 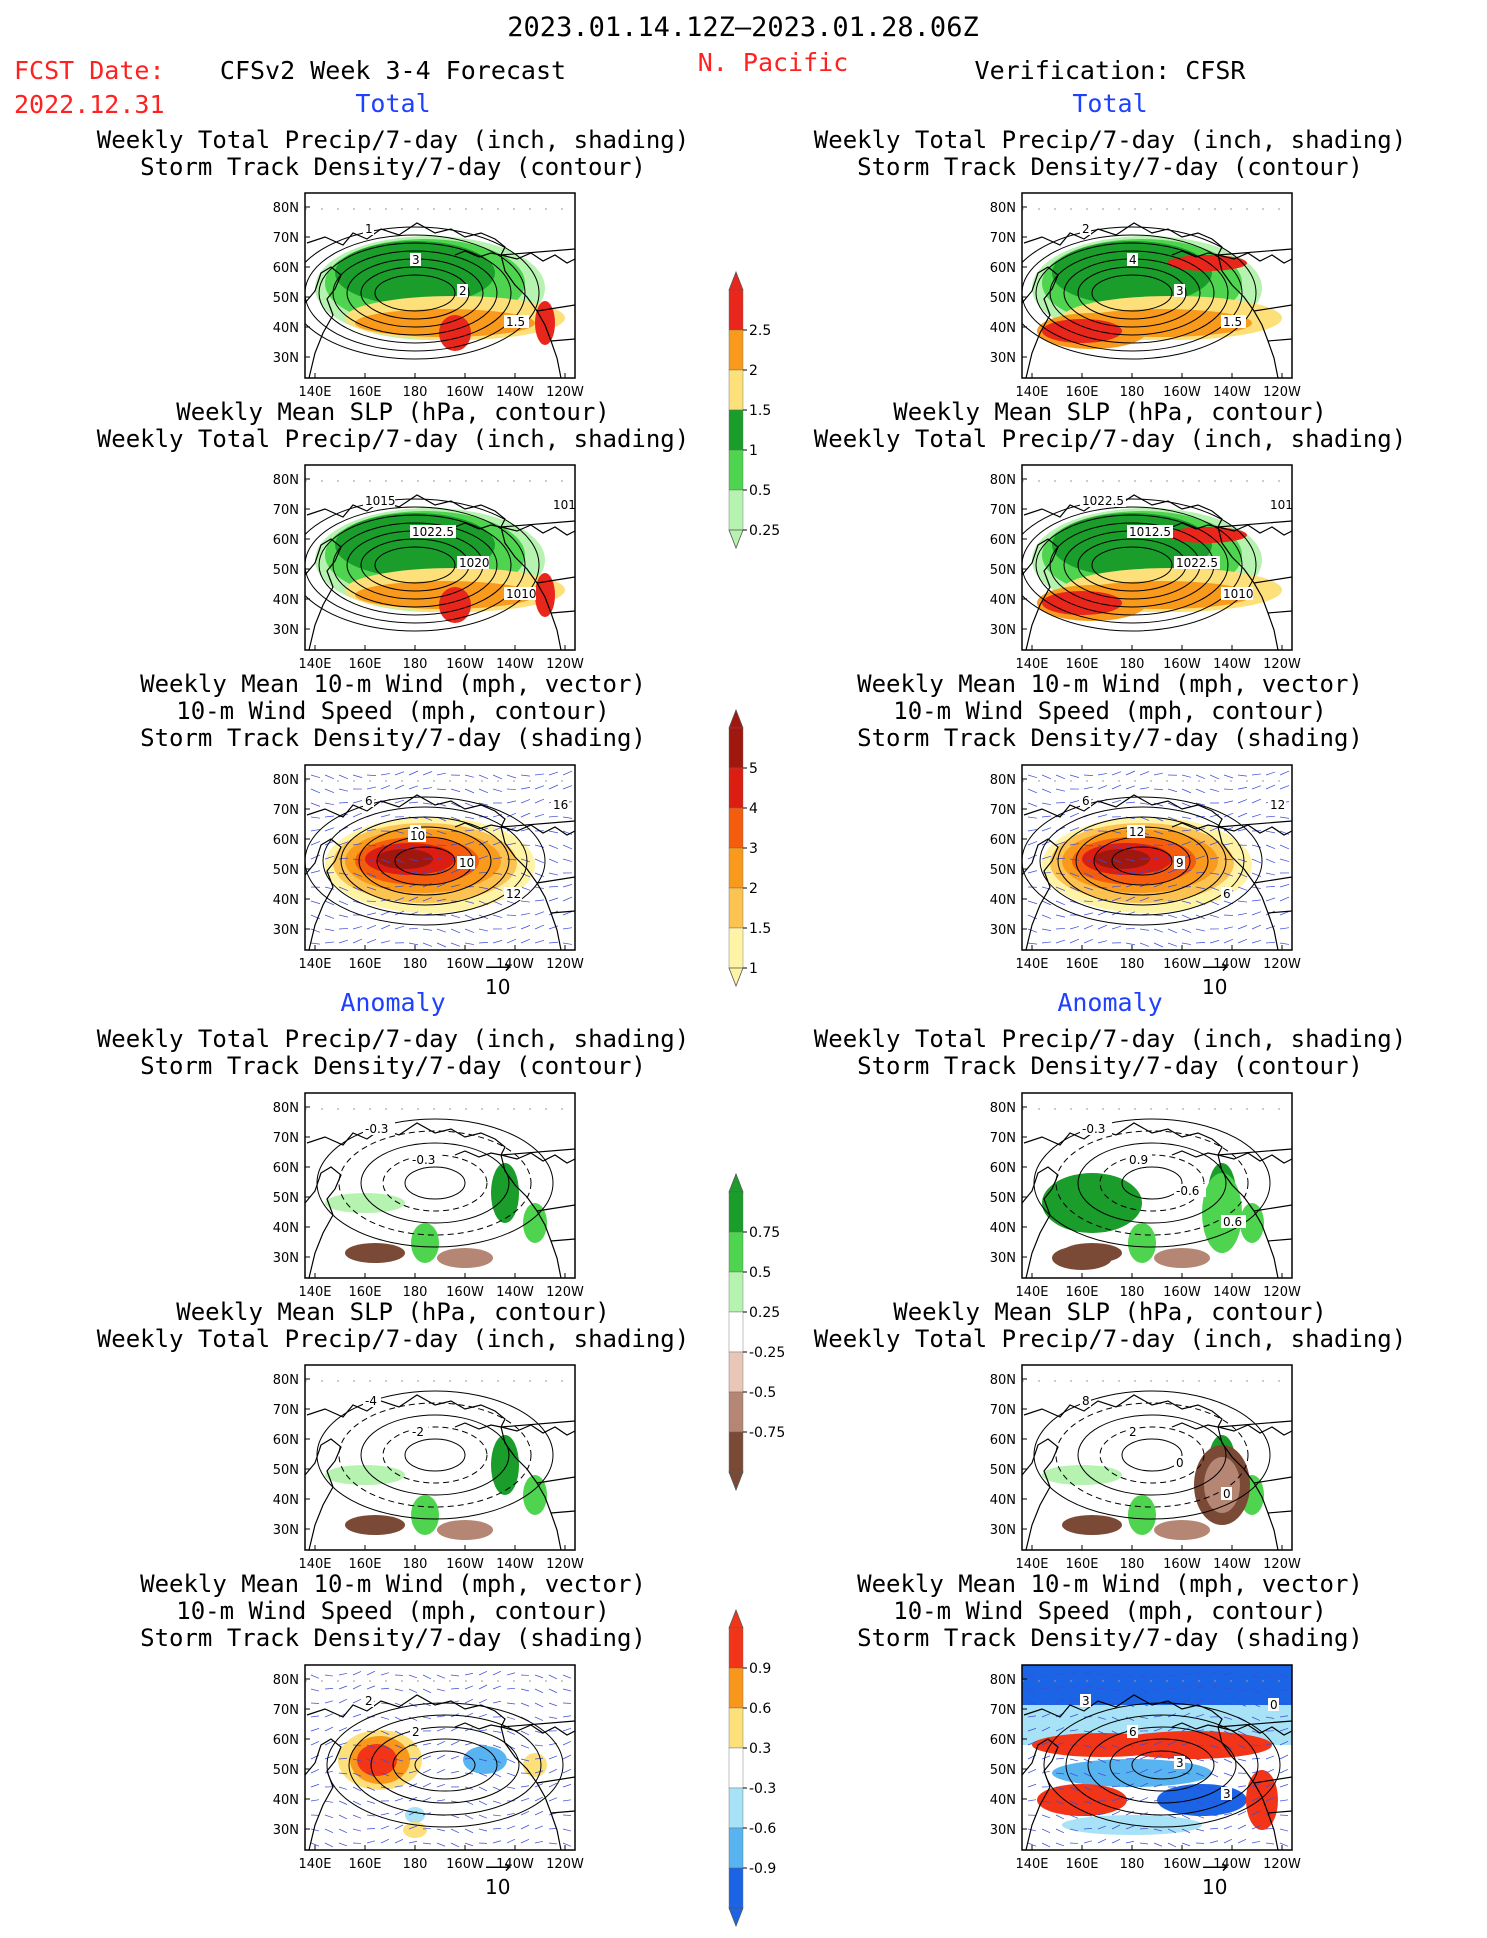 What do you see at coordinates (466, 863) in the screenshot?
I see `contour-label: 10` at bounding box center [466, 863].